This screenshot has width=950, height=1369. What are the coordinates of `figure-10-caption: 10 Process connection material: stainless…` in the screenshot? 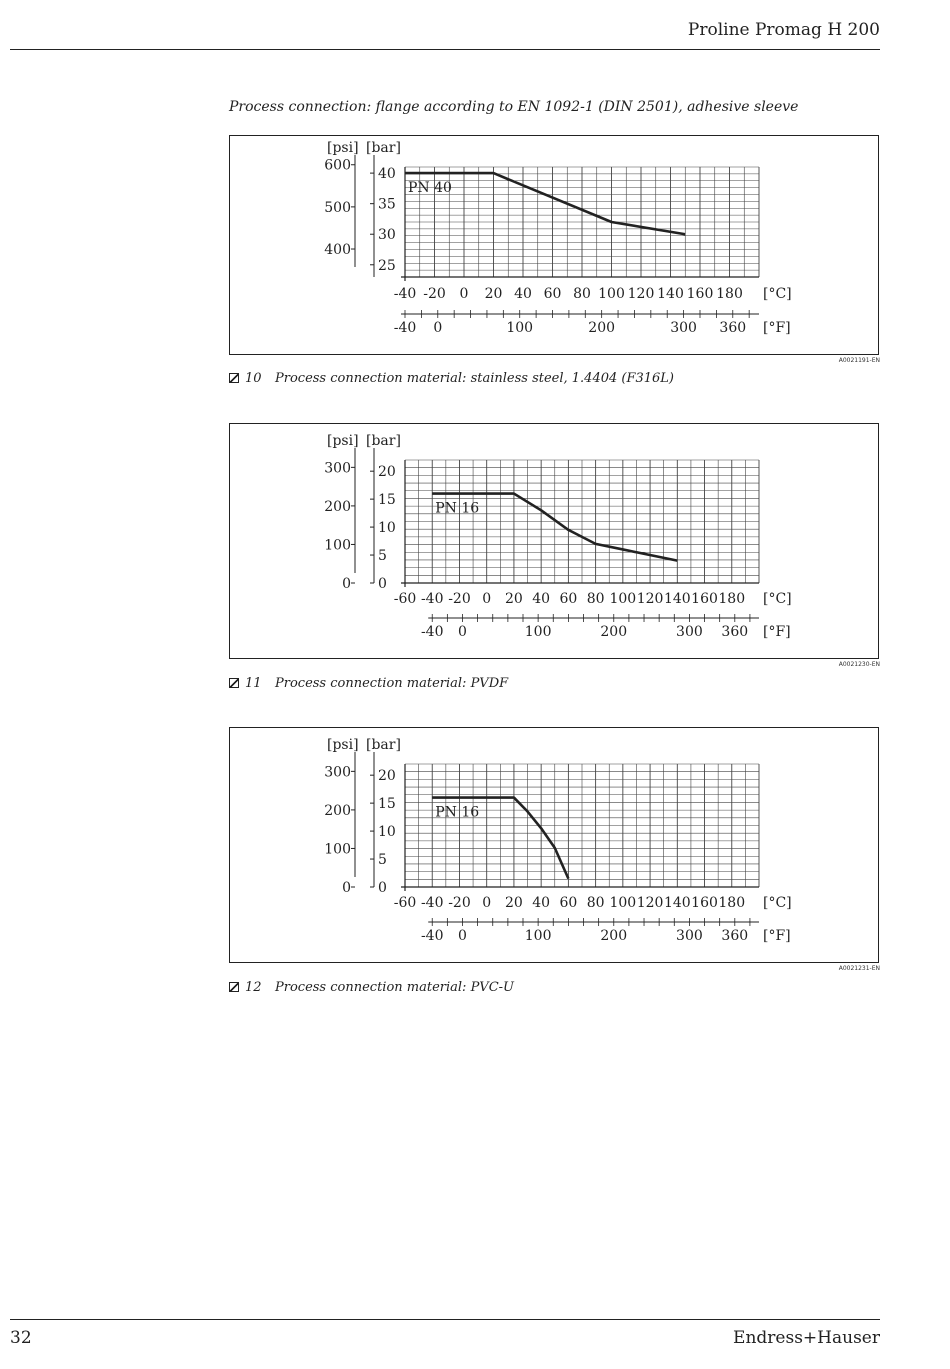 It's located at (451, 378).